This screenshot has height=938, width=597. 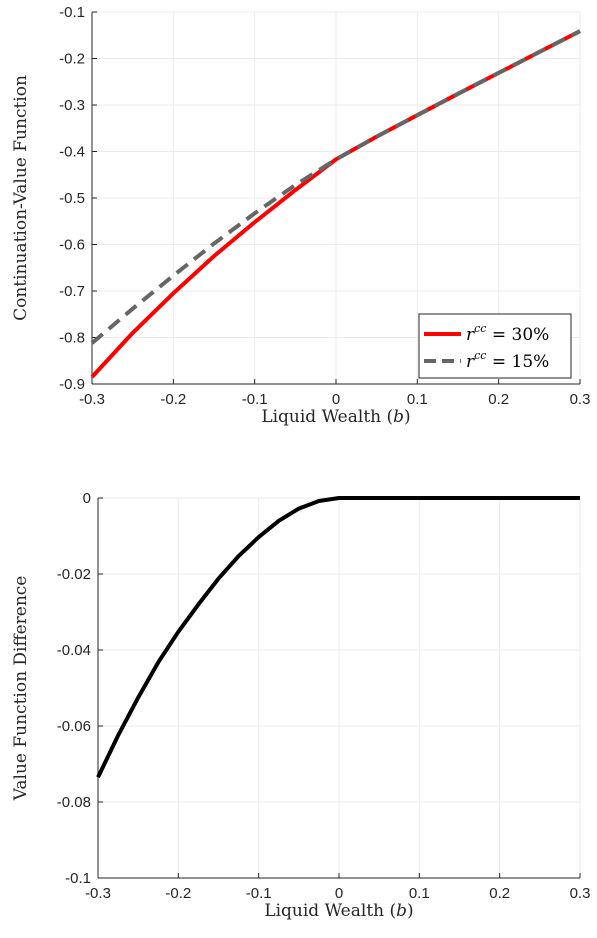 I want to click on y-tick-label: -0.6, so click(x=72, y=245).